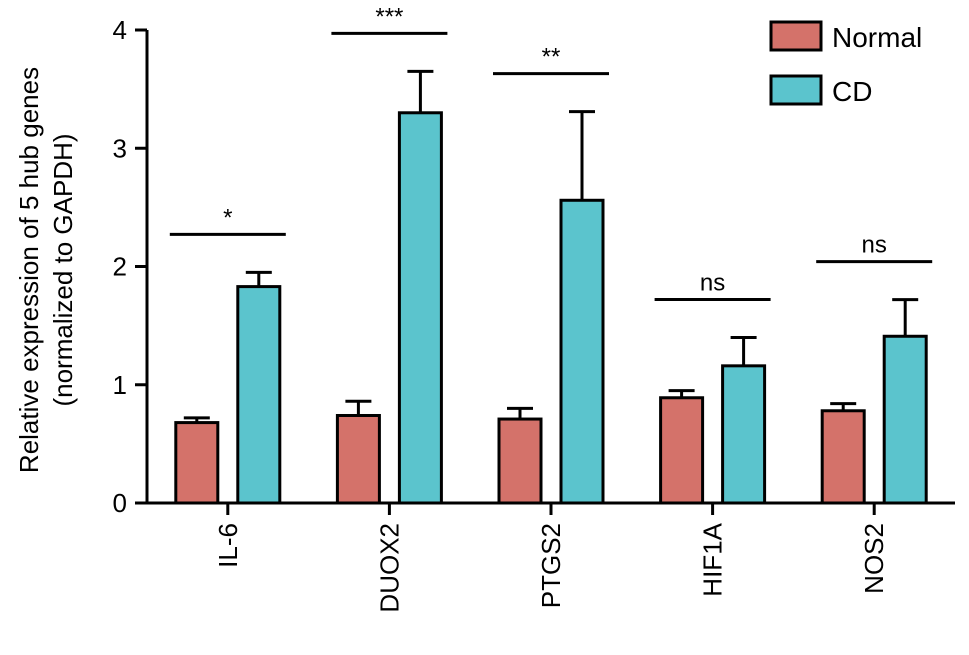 This screenshot has height=655, width=969. Describe the element at coordinates (120, 503) in the screenshot. I see `y-tick-label: 0` at that location.